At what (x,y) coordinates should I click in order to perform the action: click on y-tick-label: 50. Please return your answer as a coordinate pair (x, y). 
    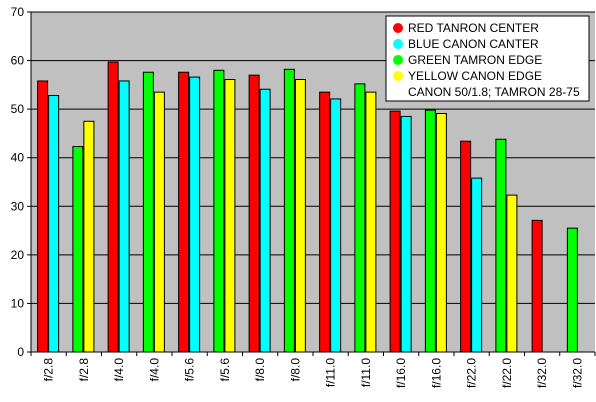
    Looking at the image, I should click on (18, 109).